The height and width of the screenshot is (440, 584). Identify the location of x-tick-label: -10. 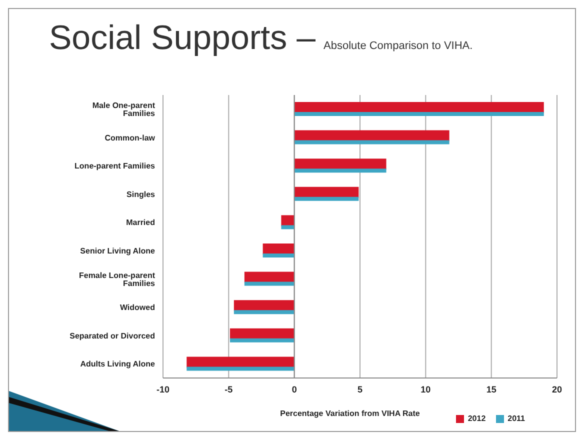
(163, 389).